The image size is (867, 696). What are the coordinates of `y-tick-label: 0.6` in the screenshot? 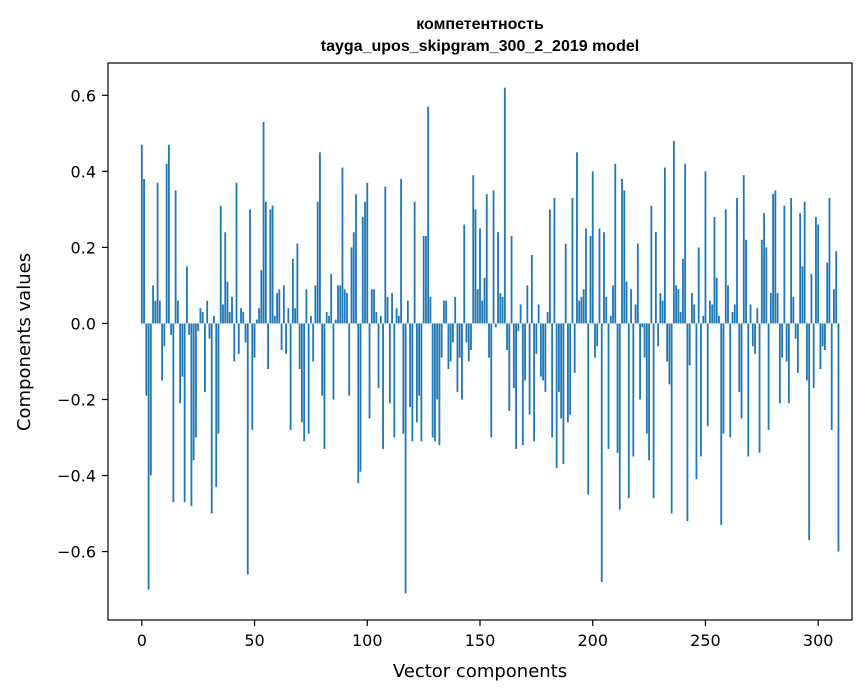 It's located at (83, 95).